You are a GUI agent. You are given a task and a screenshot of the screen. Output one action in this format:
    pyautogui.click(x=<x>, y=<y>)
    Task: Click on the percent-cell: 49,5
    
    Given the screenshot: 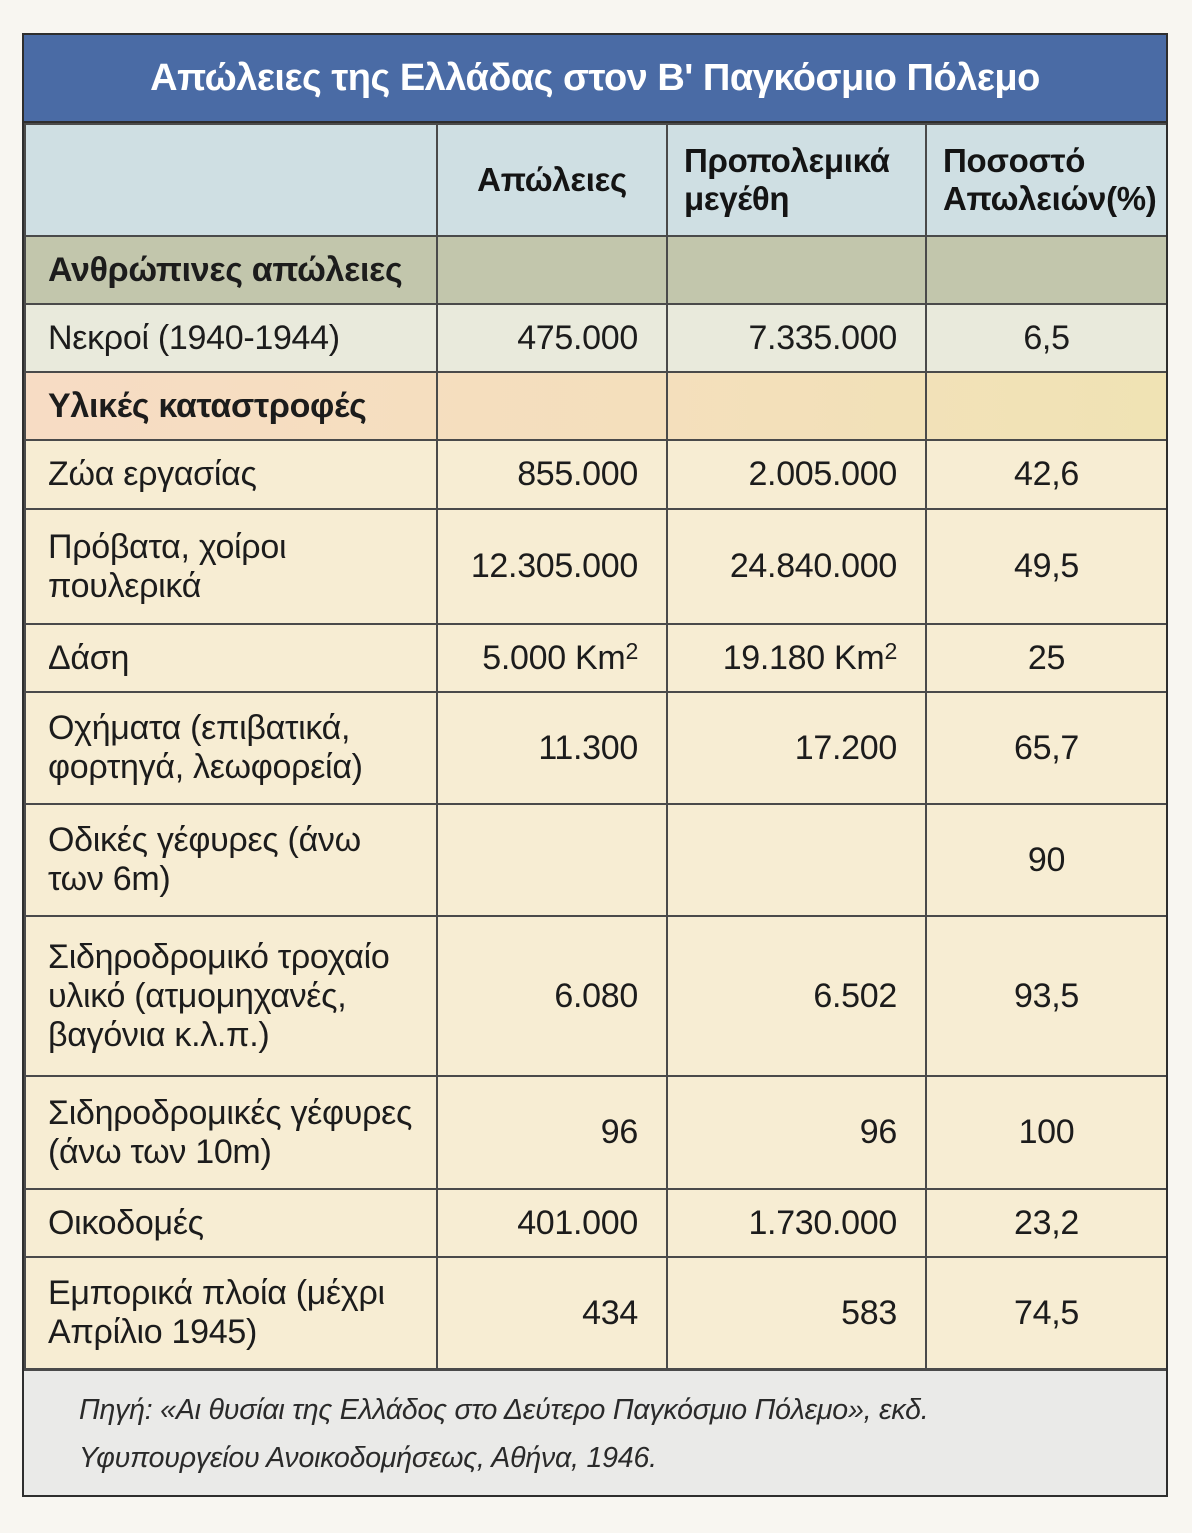 What is the action you would take?
    pyautogui.click(x=1045, y=566)
    